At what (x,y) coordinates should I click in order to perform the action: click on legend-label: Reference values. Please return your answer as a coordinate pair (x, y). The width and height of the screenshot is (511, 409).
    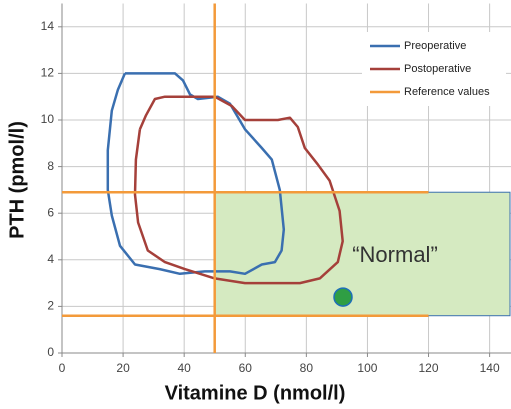
    Looking at the image, I should click on (447, 92).